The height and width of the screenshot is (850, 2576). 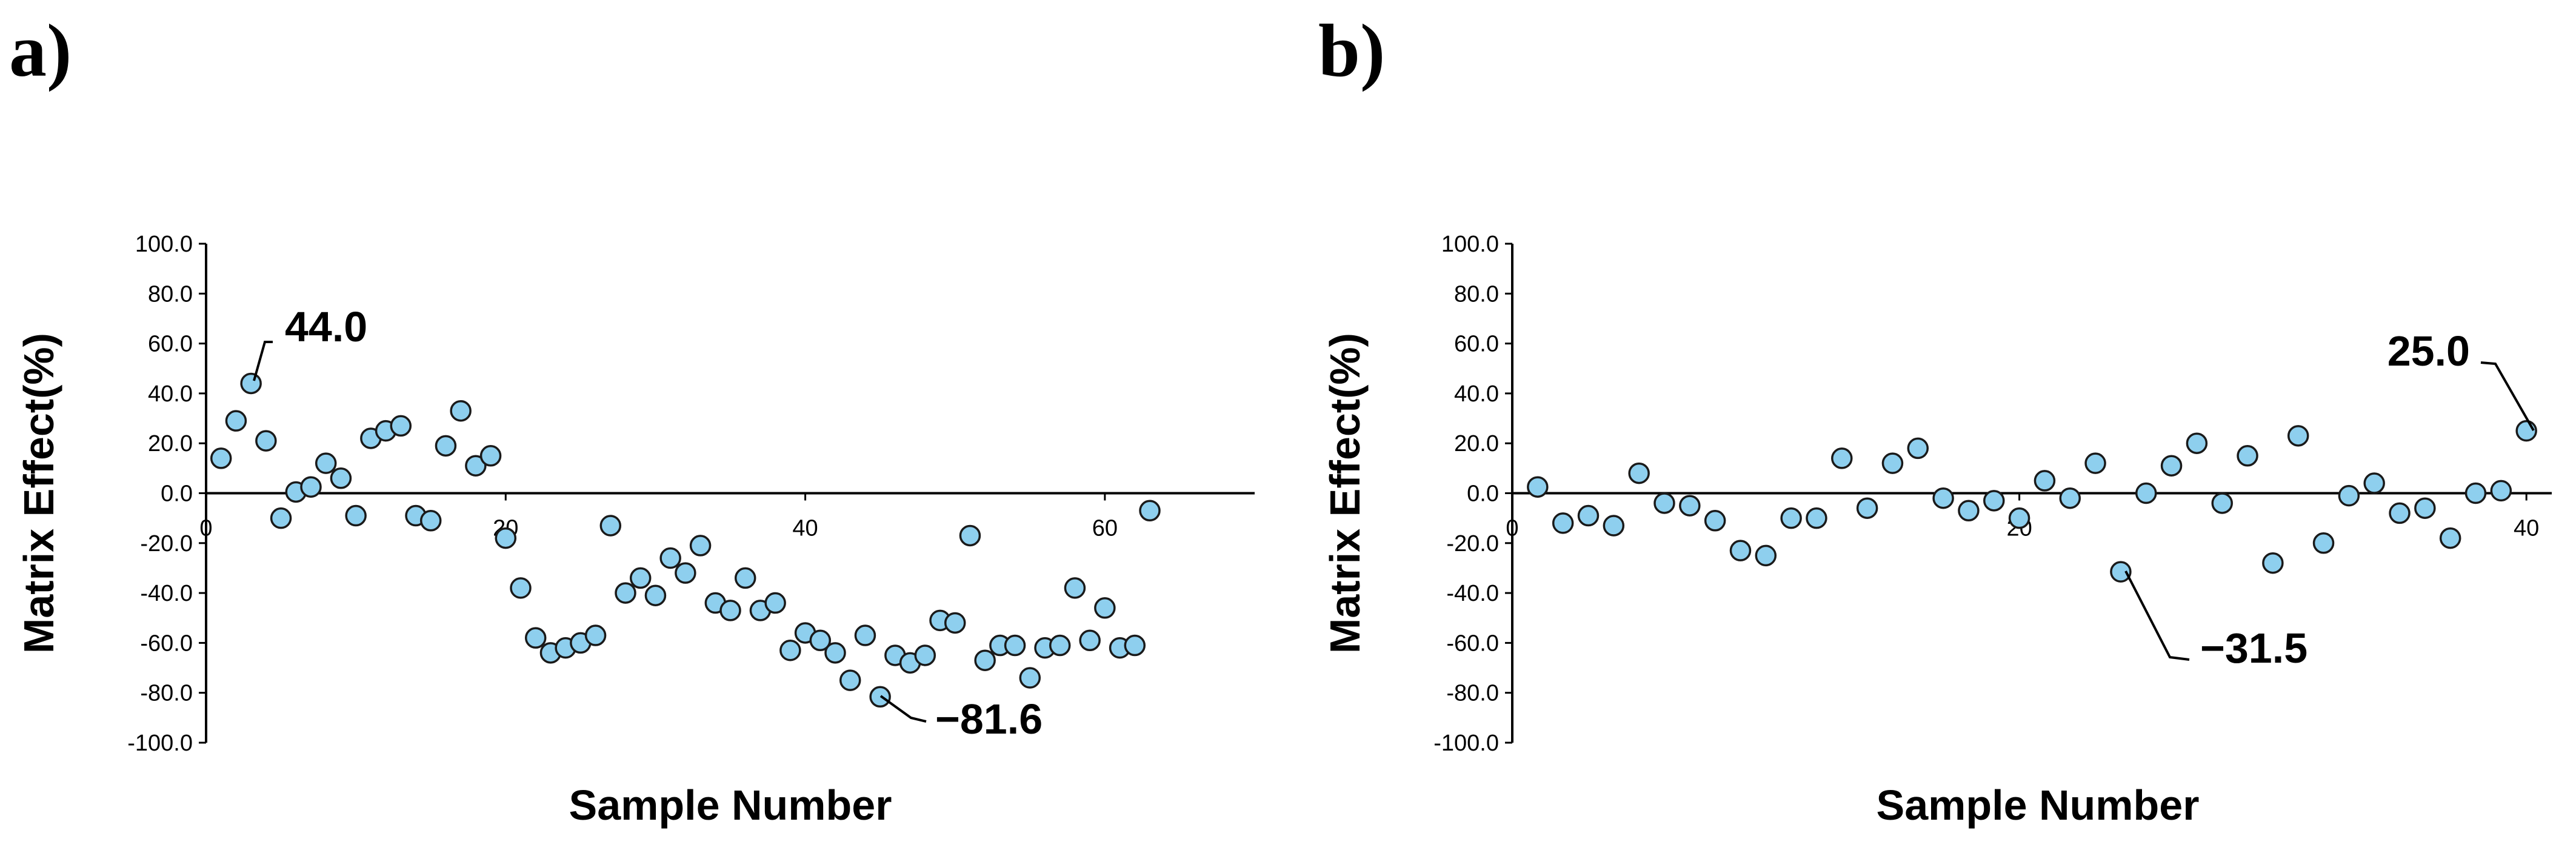 I want to click on panel-a-y-tick-label: -100.0, so click(x=160, y=743).